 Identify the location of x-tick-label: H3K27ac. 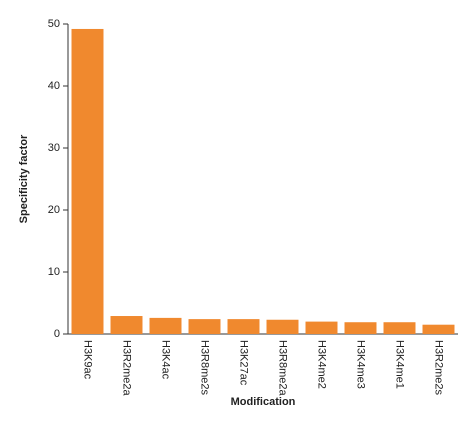
(244, 363).